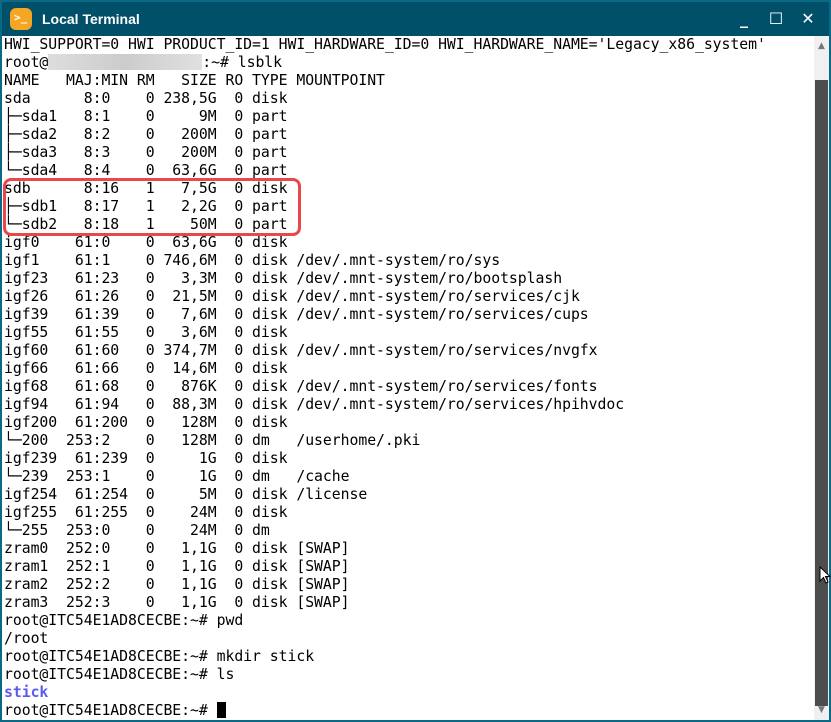  Describe the element at coordinates (221, 710) in the screenshot. I see `text-cursor` at that location.